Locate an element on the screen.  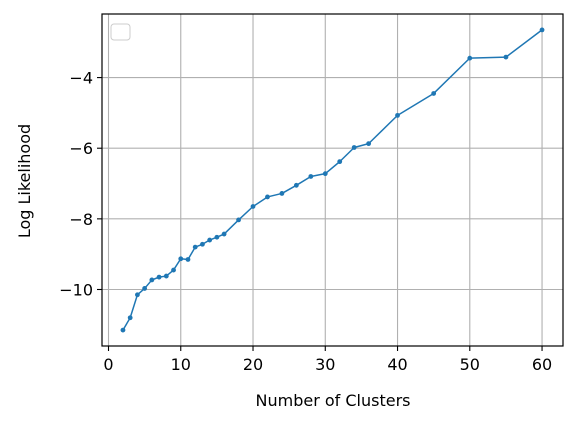
x-axis-ticks: 0 10 20 30 40 50 60 is located at coordinates (327, 360).